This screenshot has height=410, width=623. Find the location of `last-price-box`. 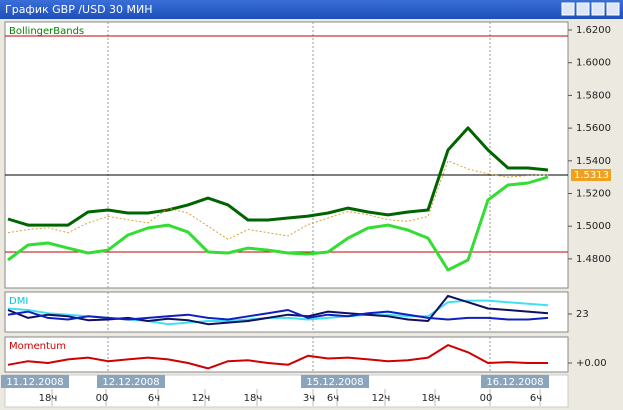

last-price-box is located at coordinates (591, 175).